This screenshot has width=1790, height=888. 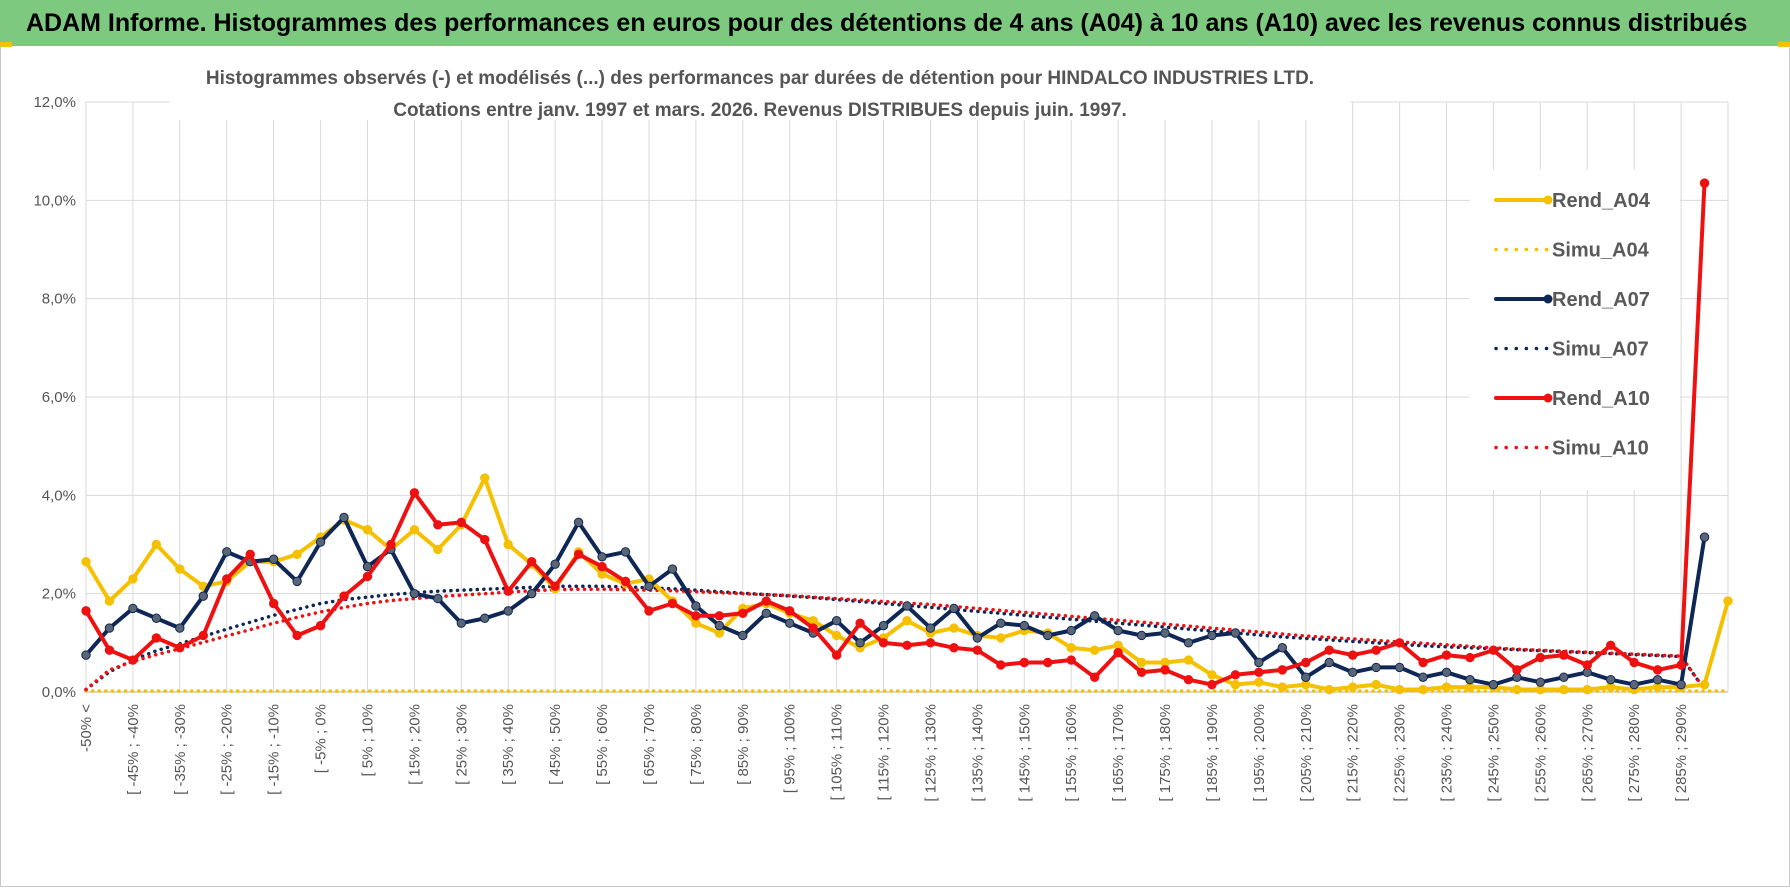 I want to click on legend-label-rend-a07: Rend_A07, so click(x=1601, y=300).